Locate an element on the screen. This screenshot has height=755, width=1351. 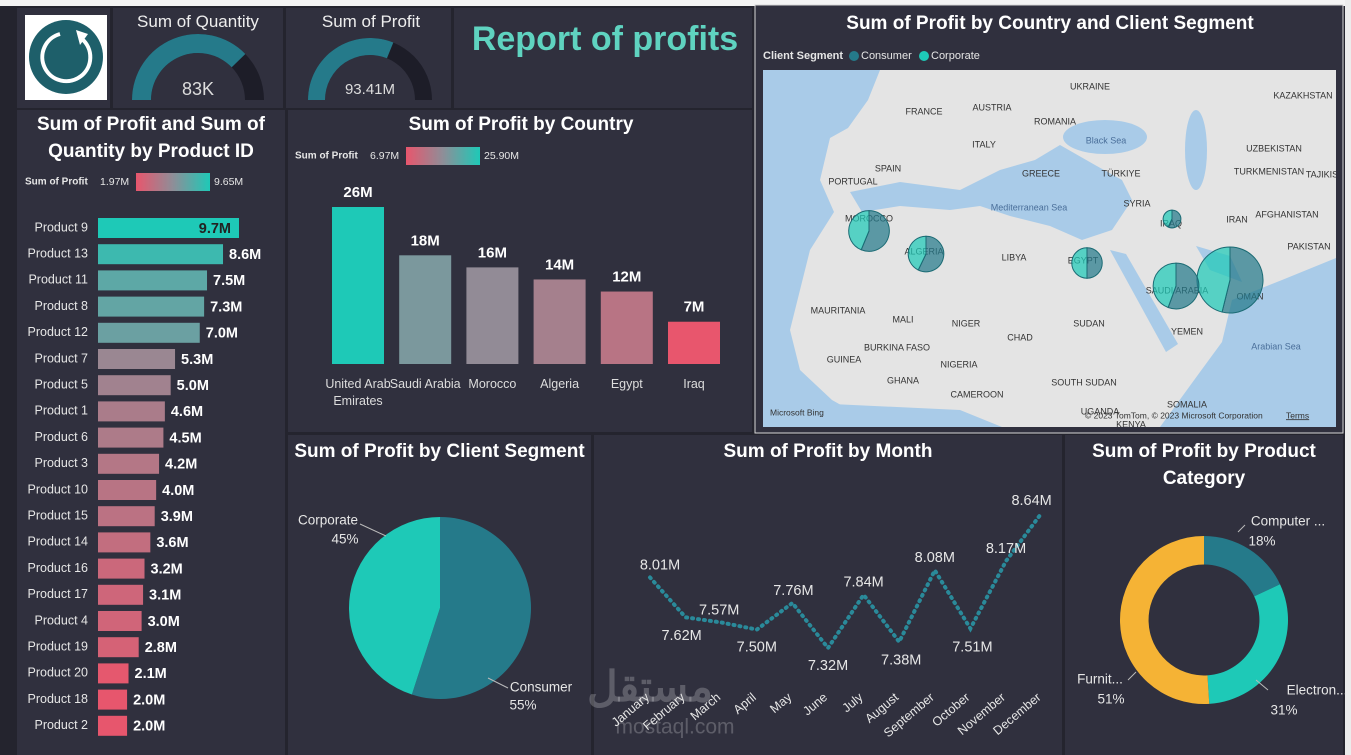
data-label: 31% is located at coordinates (1283, 710).